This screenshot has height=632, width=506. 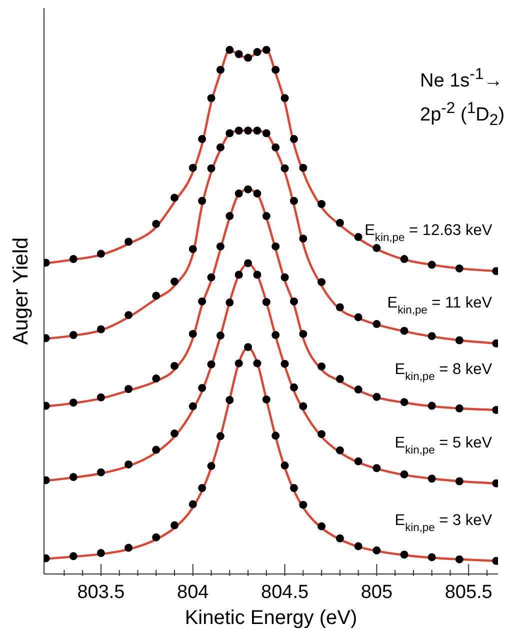 I want to click on x-tick-label: 804.5, so click(x=285, y=592).